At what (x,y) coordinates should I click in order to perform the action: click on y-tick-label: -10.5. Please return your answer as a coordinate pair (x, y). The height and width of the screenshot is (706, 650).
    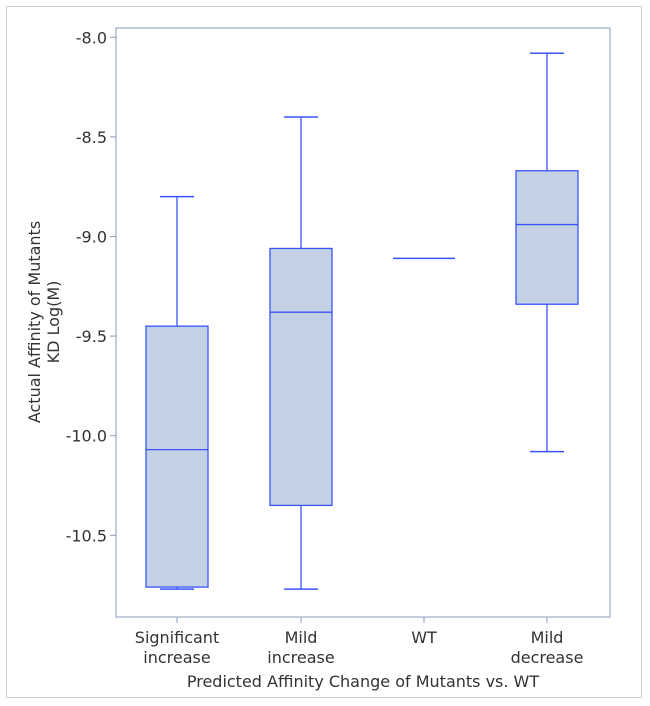
    Looking at the image, I should click on (86, 535).